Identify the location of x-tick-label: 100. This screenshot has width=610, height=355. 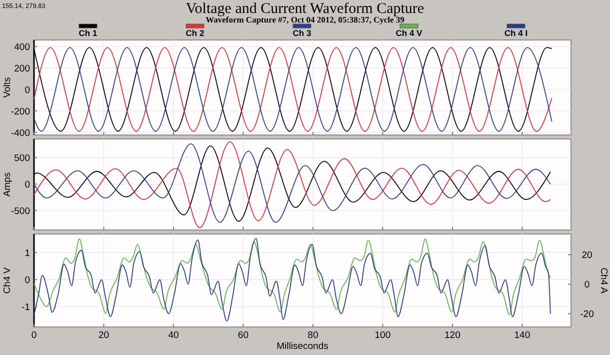
(382, 335).